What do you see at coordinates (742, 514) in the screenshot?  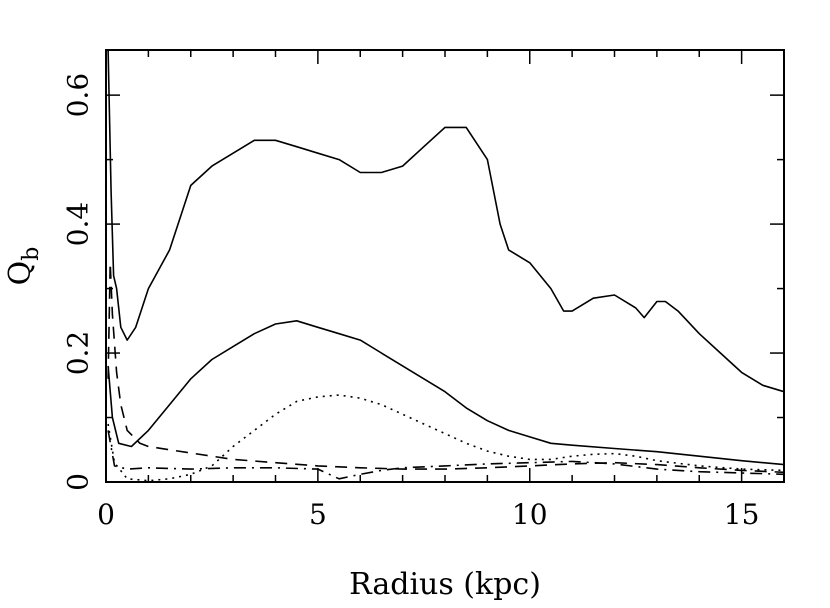 I see `x-tick-label: 15` at bounding box center [742, 514].